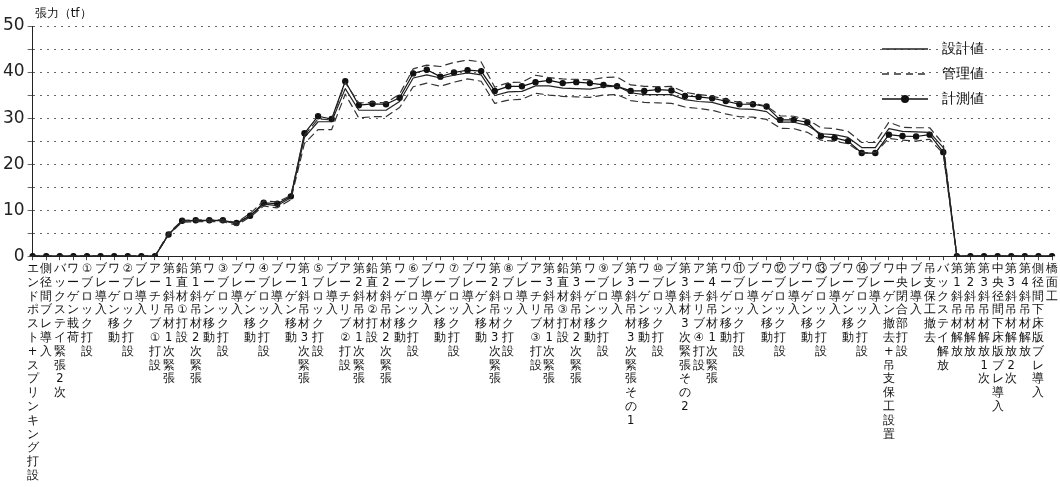 The height and width of the screenshot is (487, 1060). I want to click on x-tick-label: ⑦ブロック打設, so click(453, 309).